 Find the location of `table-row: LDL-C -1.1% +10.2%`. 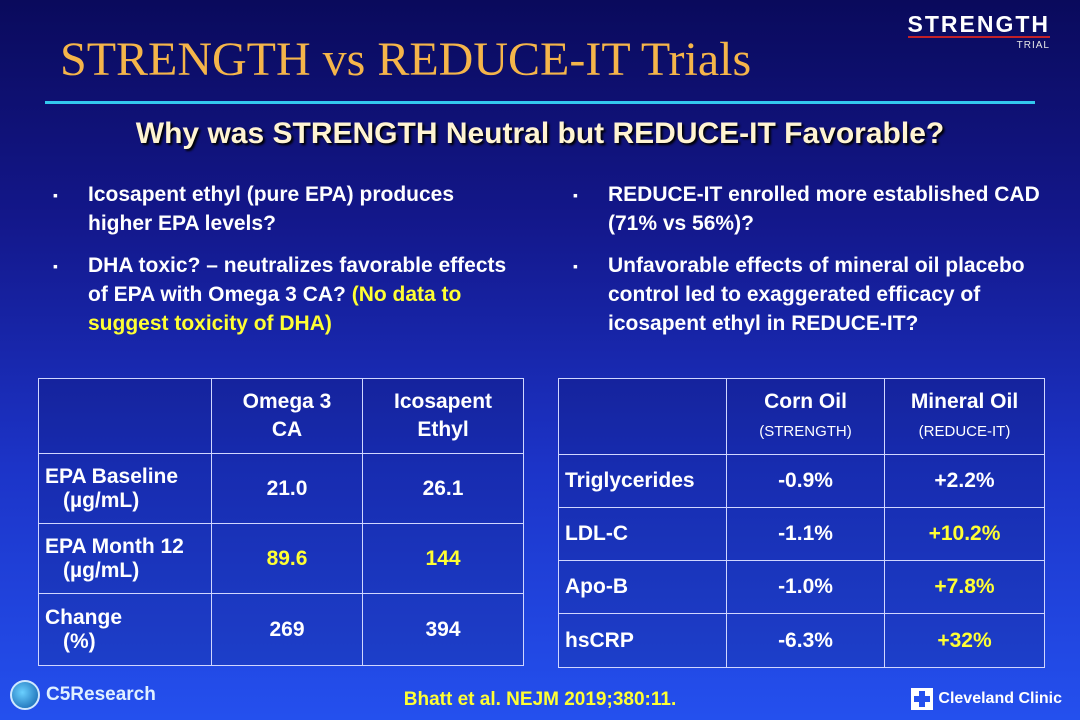

table-row: LDL-C -1.1% +10.2% is located at coordinates (801, 534).